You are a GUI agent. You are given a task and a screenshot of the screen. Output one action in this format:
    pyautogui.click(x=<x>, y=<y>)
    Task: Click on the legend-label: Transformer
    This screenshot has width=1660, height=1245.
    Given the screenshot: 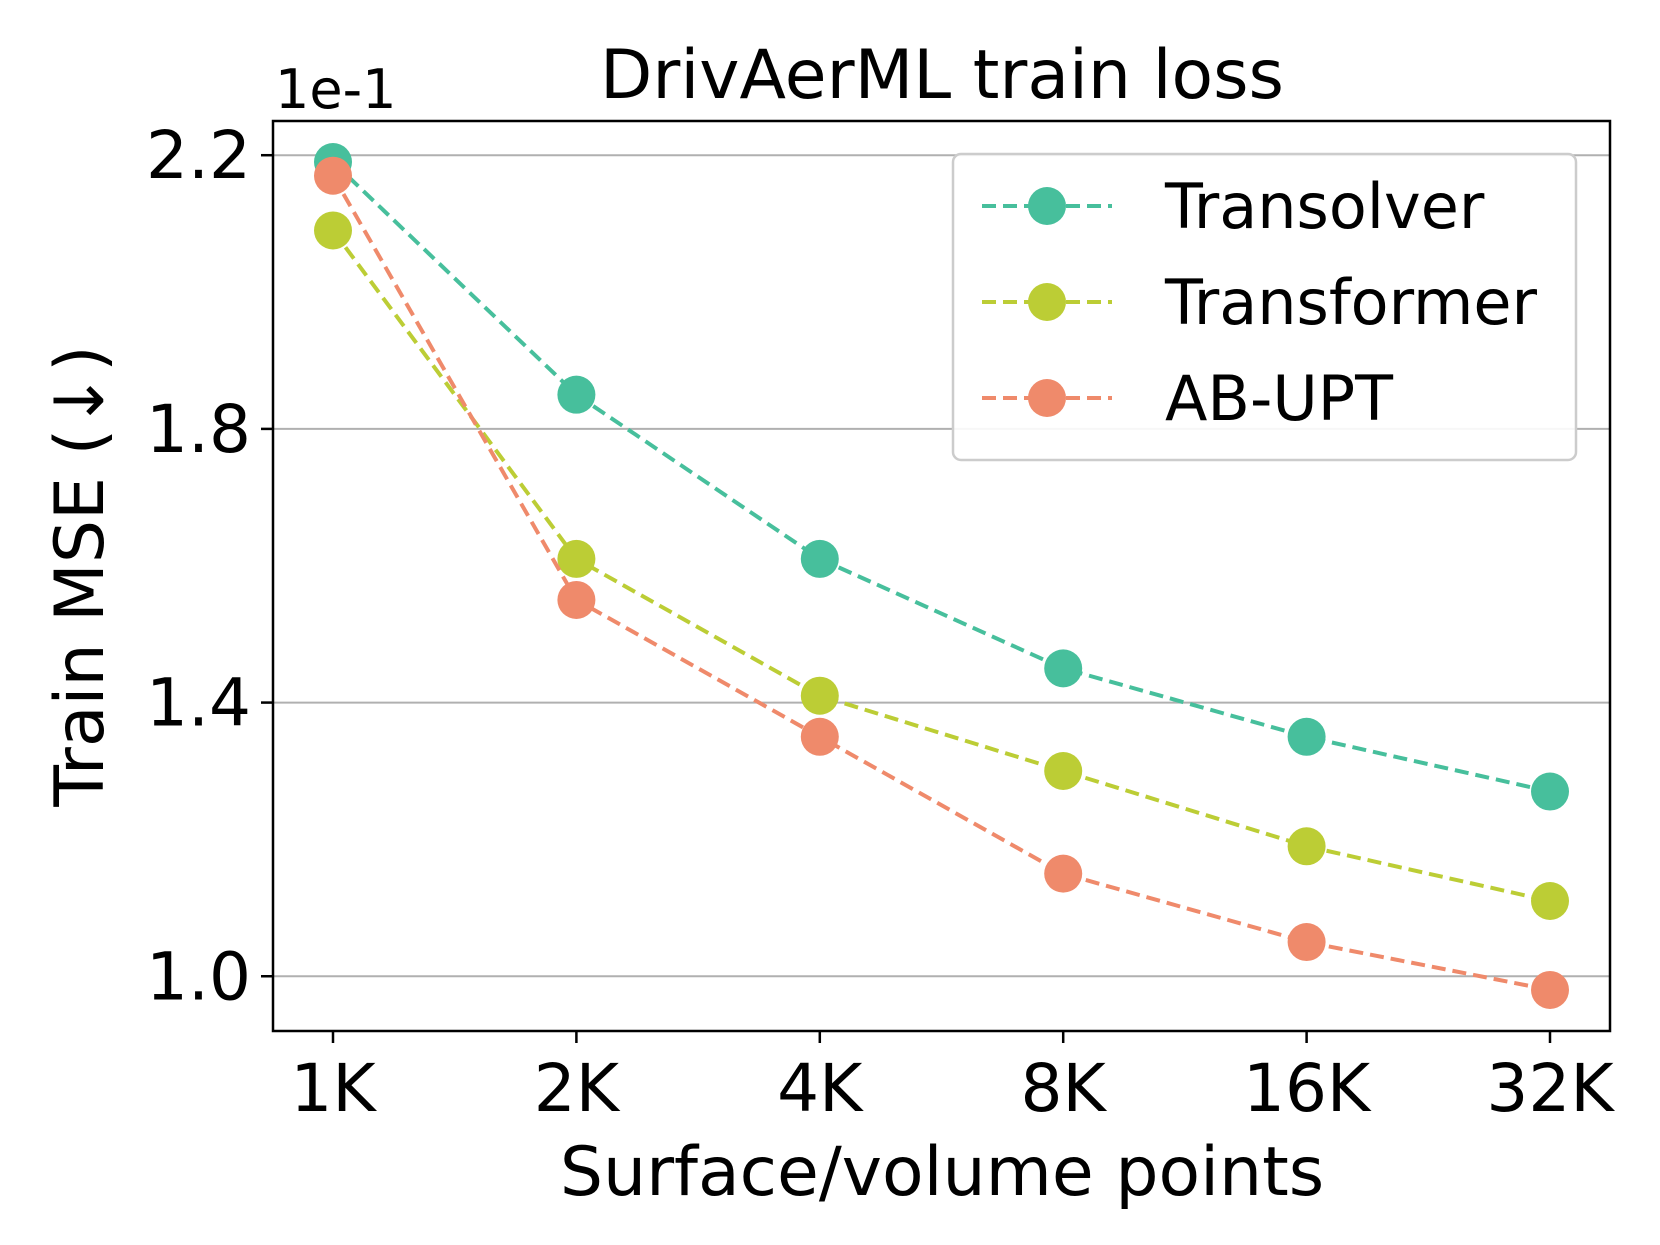 What is the action you would take?
    pyautogui.click(x=1351, y=302)
    